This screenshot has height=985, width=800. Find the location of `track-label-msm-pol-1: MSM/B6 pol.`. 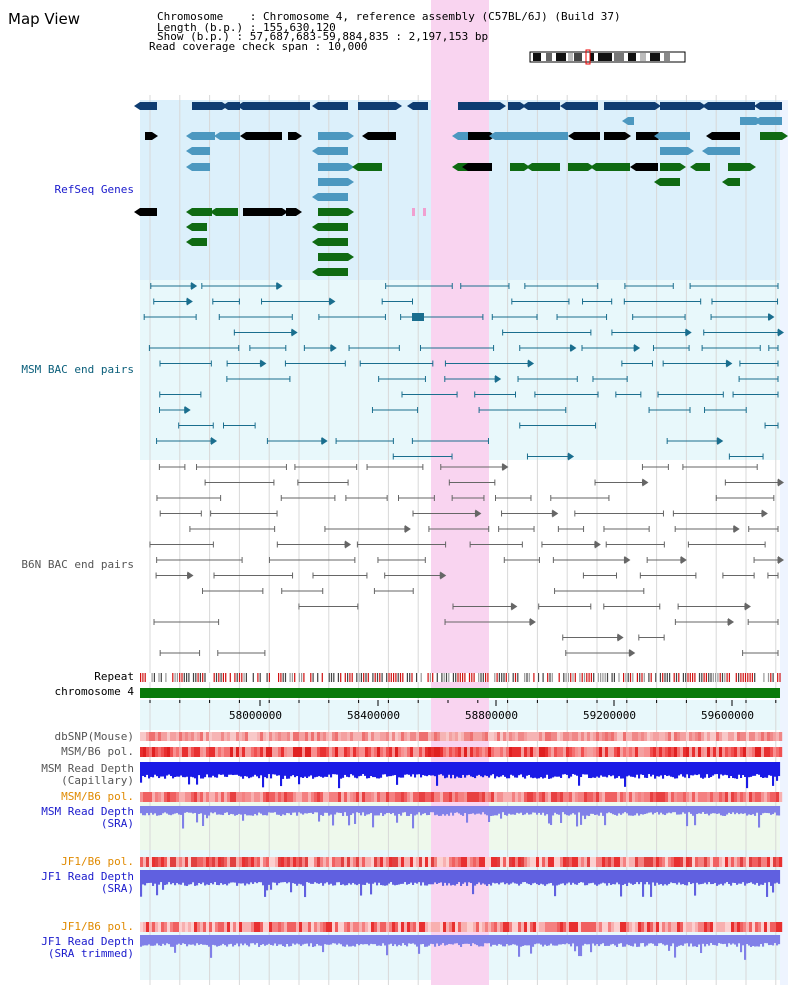

track-label-msm-pol-1: MSM/B6 pol. is located at coordinates (97, 751).